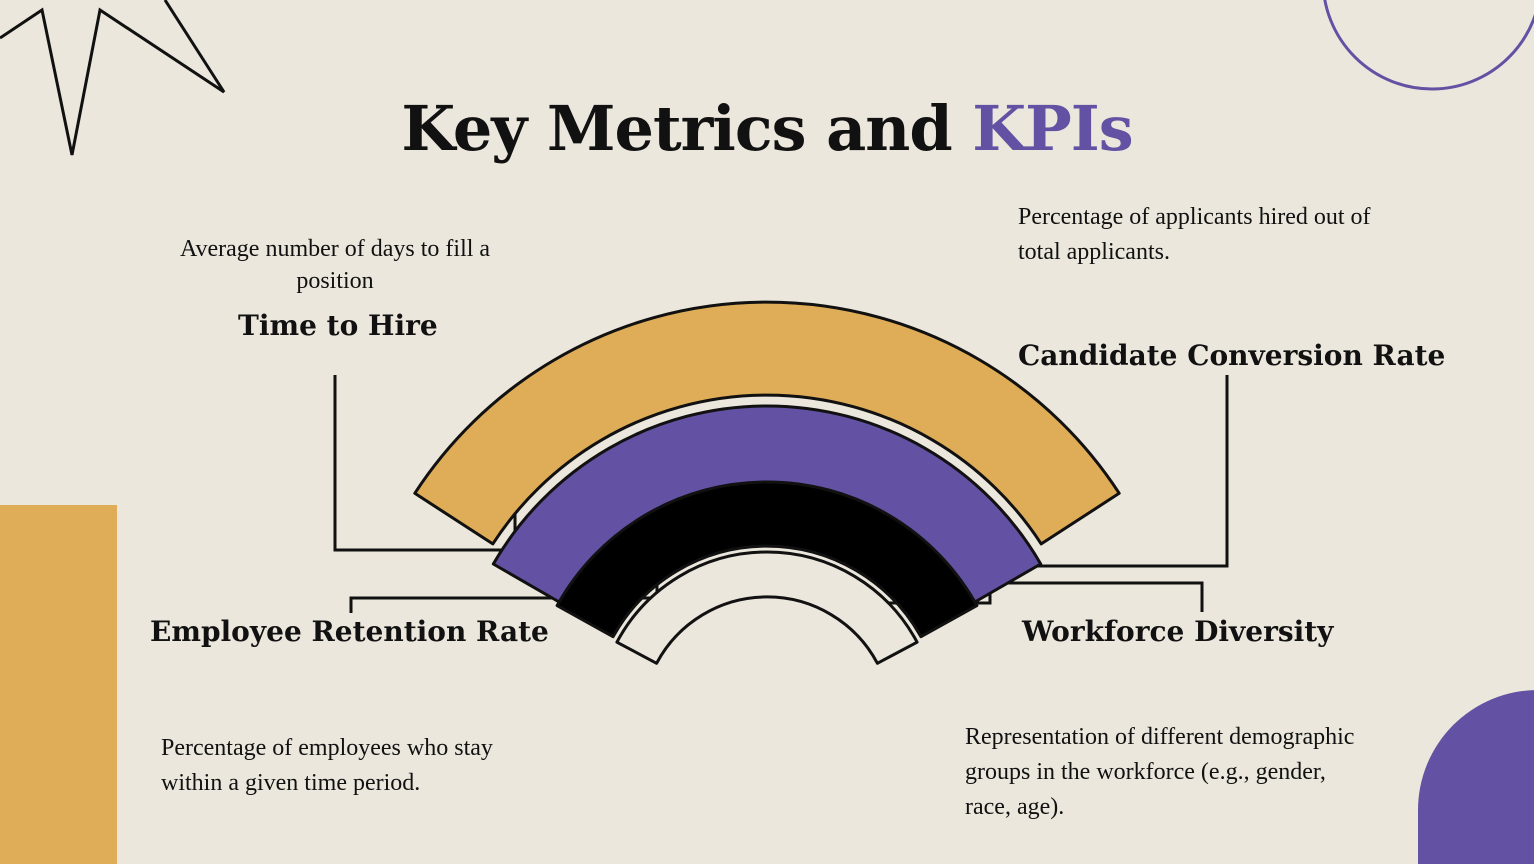 This screenshot has height=864, width=1534. Describe the element at coordinates (1052, 128) in the screenshot. I see `title-accent: KPIs` at that location.